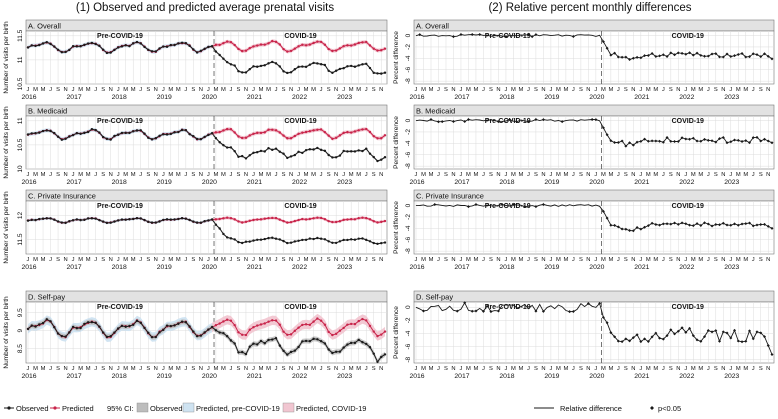  Describe the element at coordinates (508, 121) in the screenshot. I see `pre-covid-label: Pre-COVID-19` at that location.